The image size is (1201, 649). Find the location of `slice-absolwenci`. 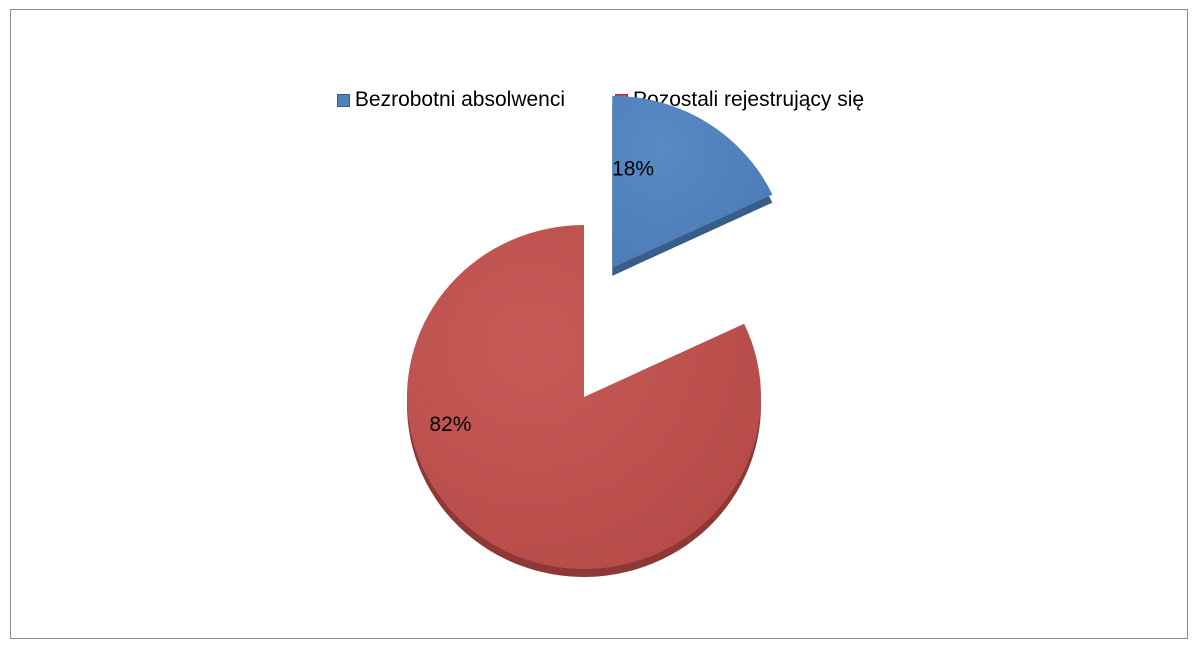

slice-absolwenci is located at coordinates (692, 181).